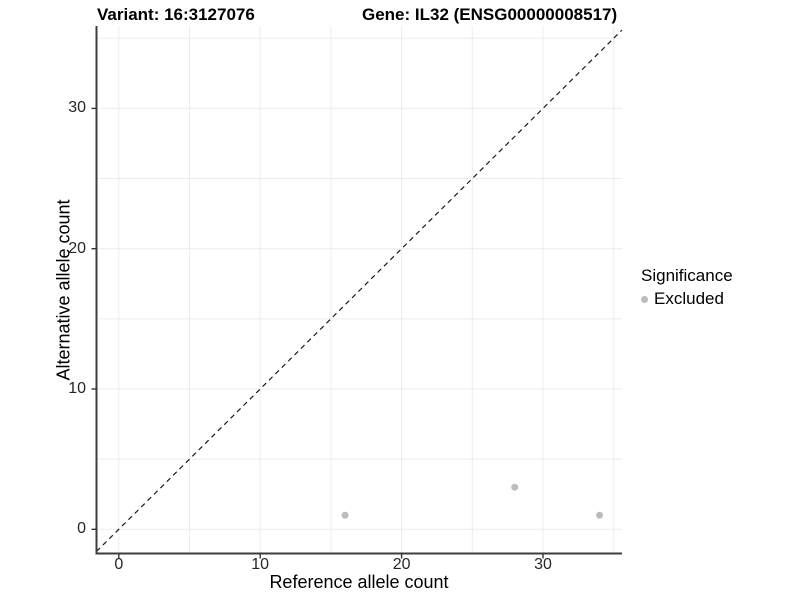 This screenshot has height=600, width=800. I want to click on x-tick-label: 10, so click(260, 564).